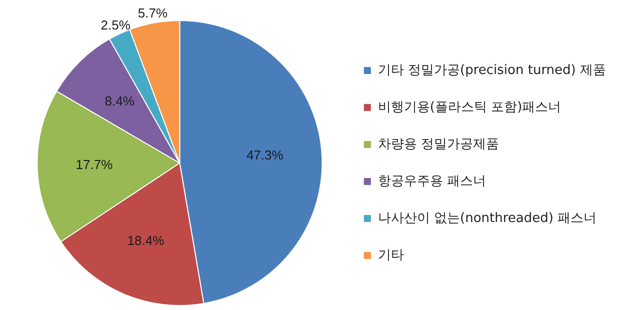 The image size is (620, 310). Describe the element at coordinates (95, 164) in the screenshot. I see `data-label: 17.7%` at that location.